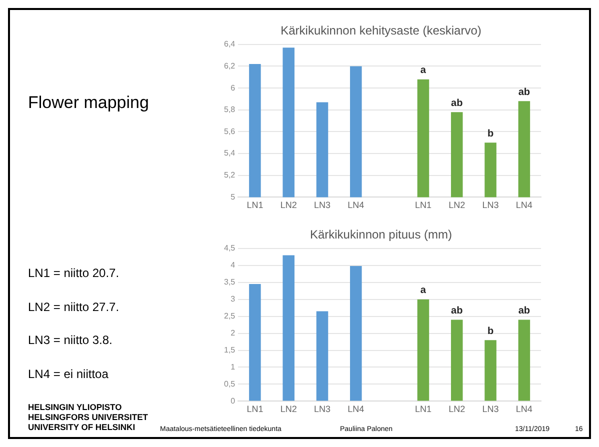 Image resolution: width=599 pixels, height=447 pixels. What do you see at coordinates (74, 307) in the screenshot?
I see `text: LN2 = niitto 27.7.` at bounding box center [74, 307].